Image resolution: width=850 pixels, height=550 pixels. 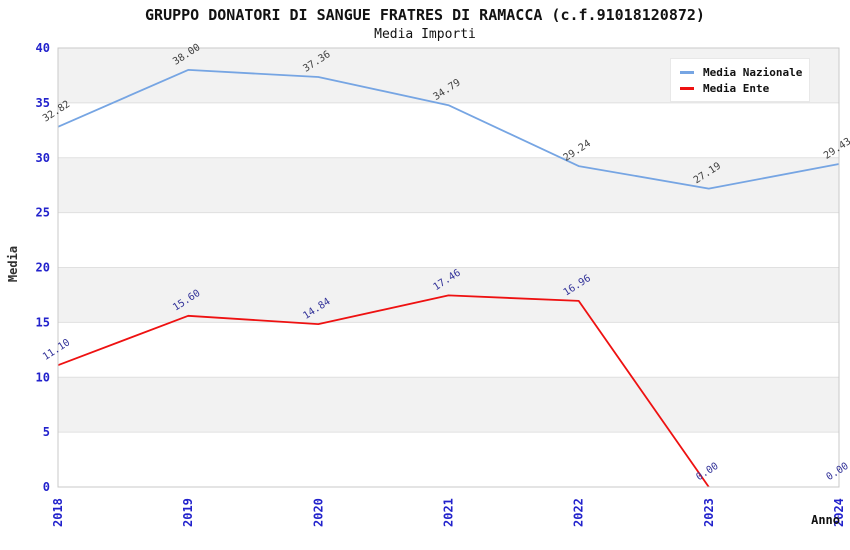 I want to click on y-tick-label: 40, so click(x=43, y=48).